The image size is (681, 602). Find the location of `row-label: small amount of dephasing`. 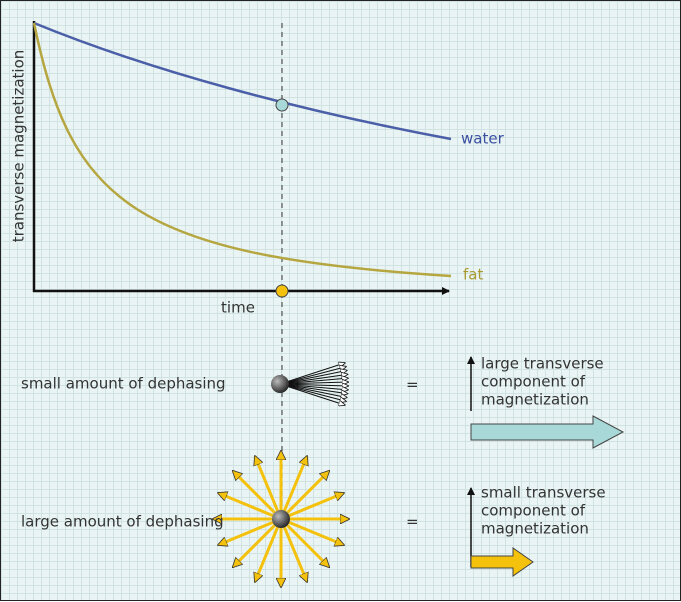

row-label: small amount of dephasing is located at coordinates (123, 384).